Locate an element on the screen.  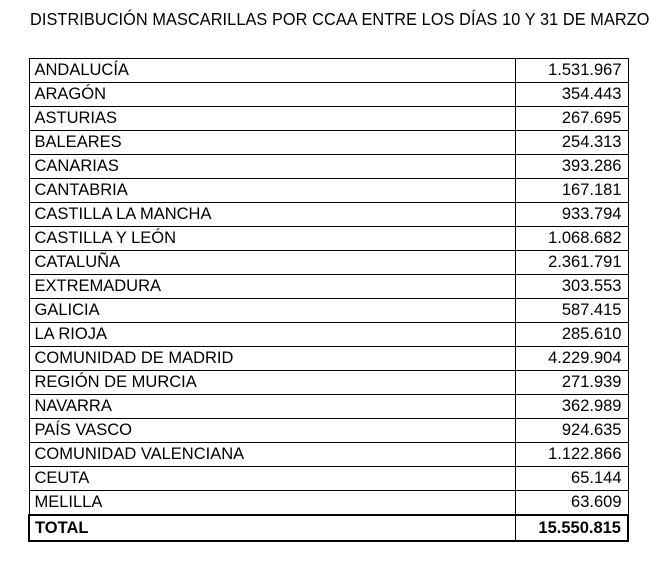
total-row: TOTAL 15.550.815 is located at coordinates (328, 528).